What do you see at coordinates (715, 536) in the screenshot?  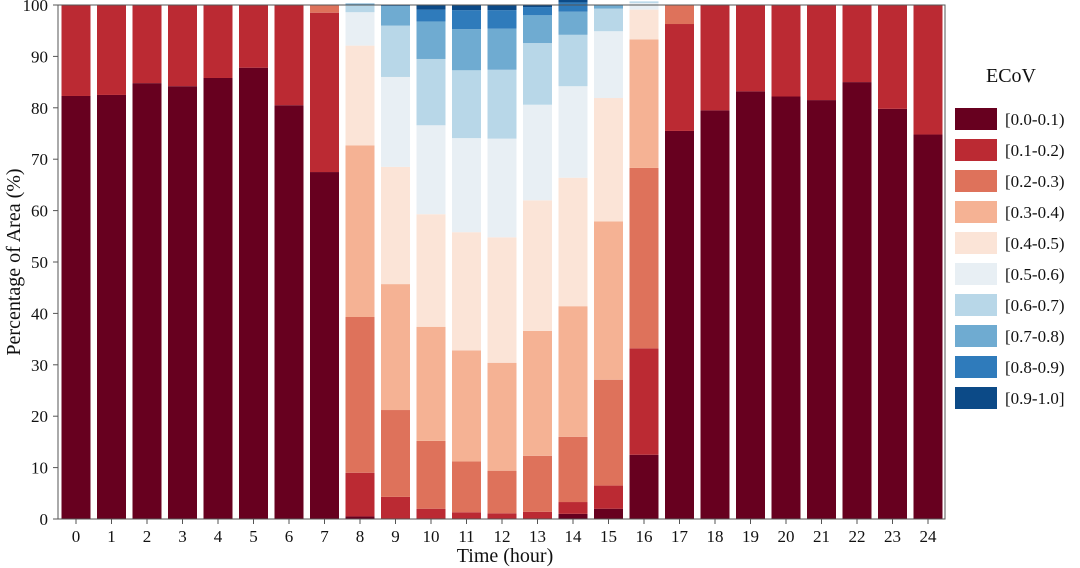 I see `x-tick-label: 18` at bounding box center [715, 536].